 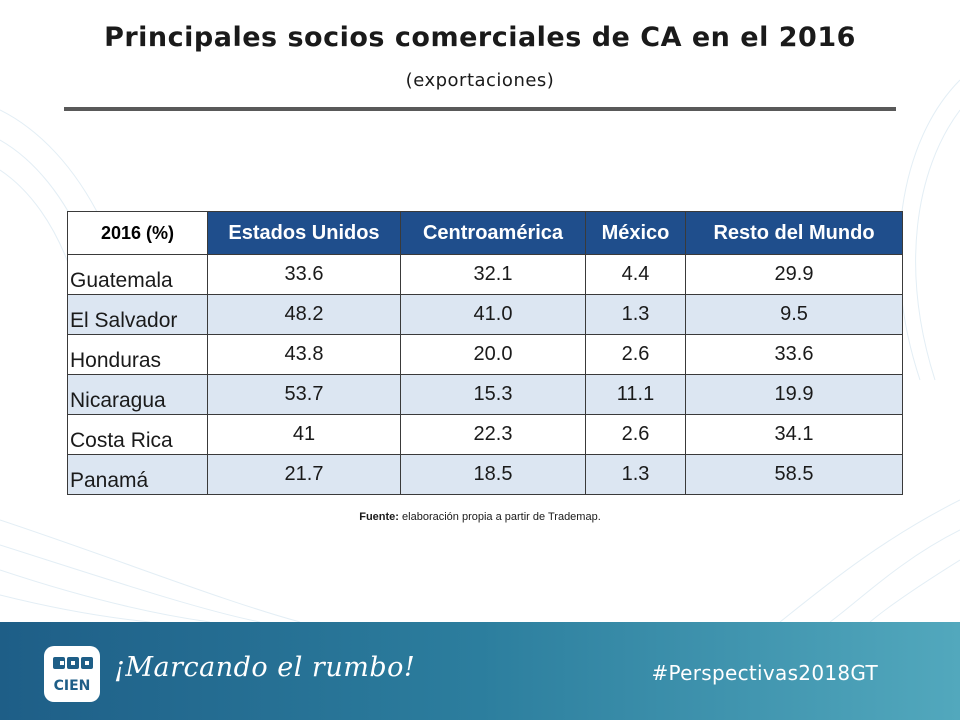 I want to click on country-cell: Guatemala, so click(x=137, y=274).